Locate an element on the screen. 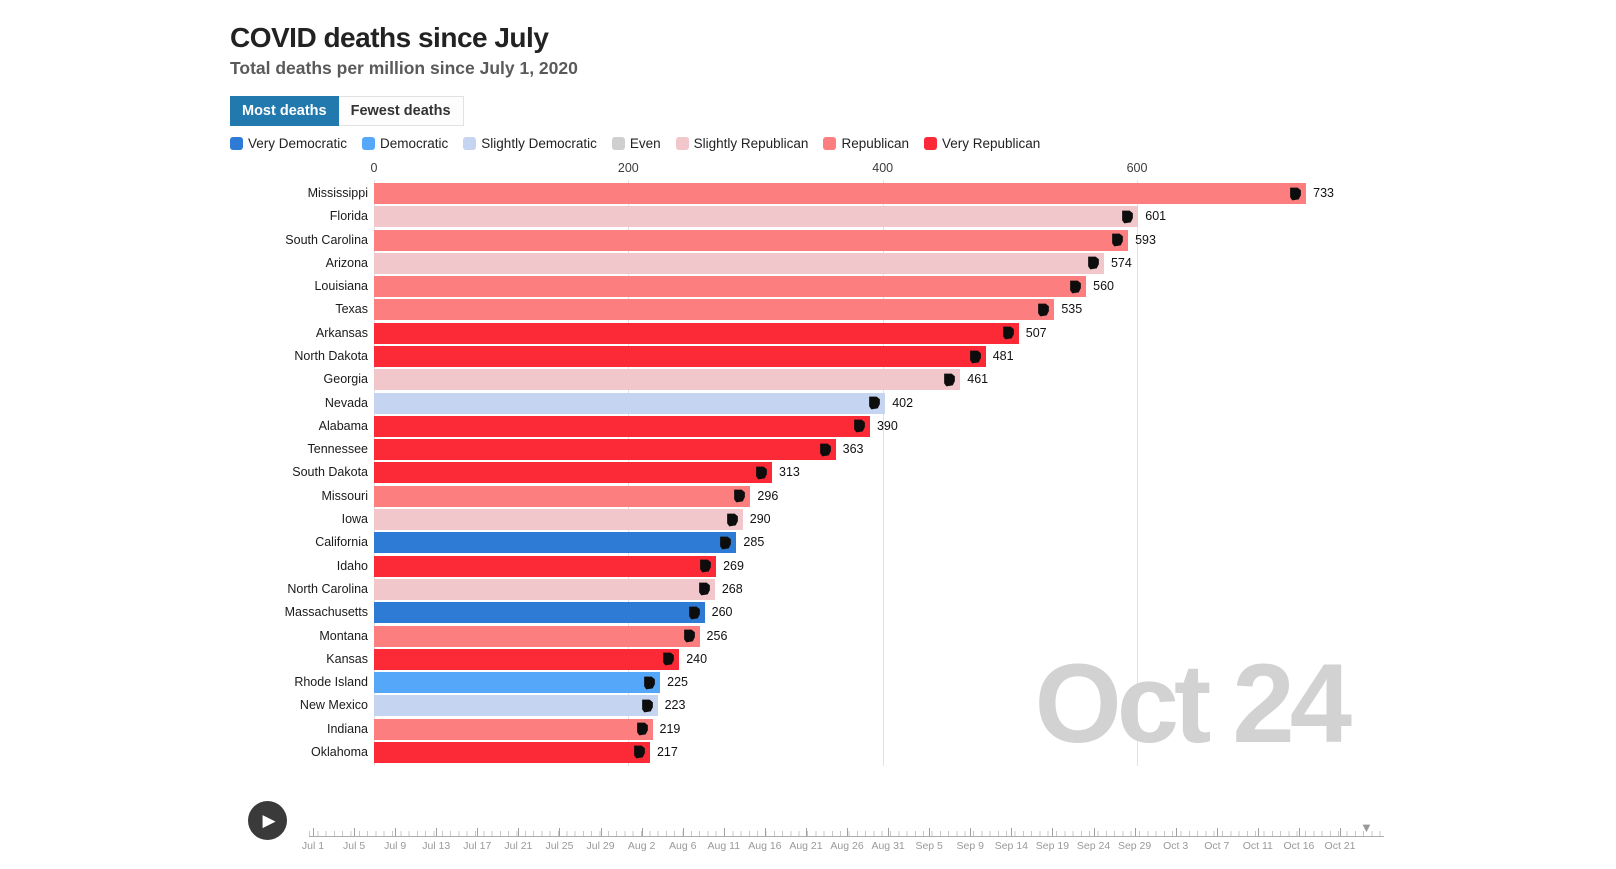 Image resolution: width=1616 pixels, height=869 pixels. slider-handle: ▼ is located at coordinates (1366, 827).